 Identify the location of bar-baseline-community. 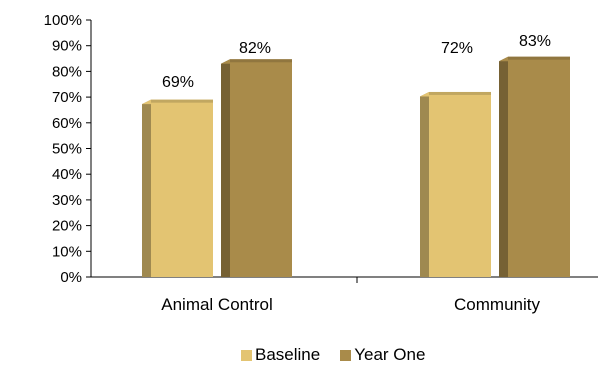
(455, 184).